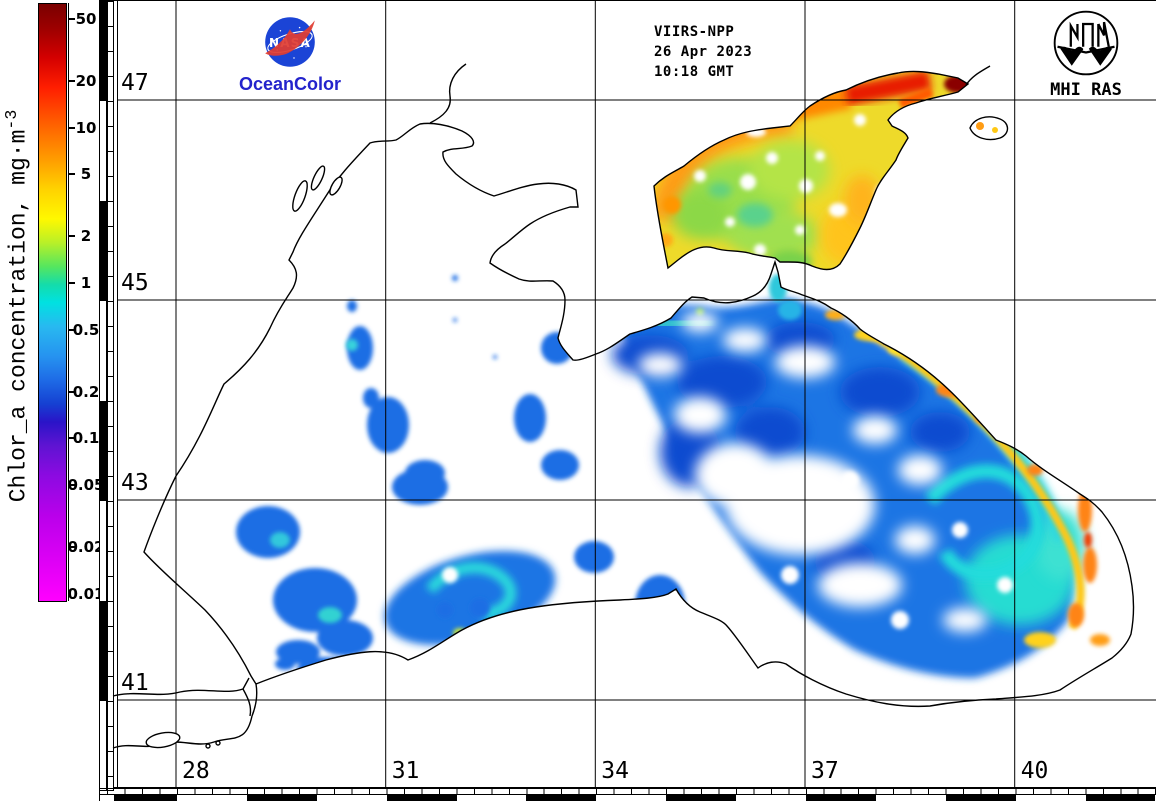 The height and width of the screenshot is (801, 1156). Describe the element at coordinates (196, 771) in the screenshot. I see `longitude-label: 28` at that location.